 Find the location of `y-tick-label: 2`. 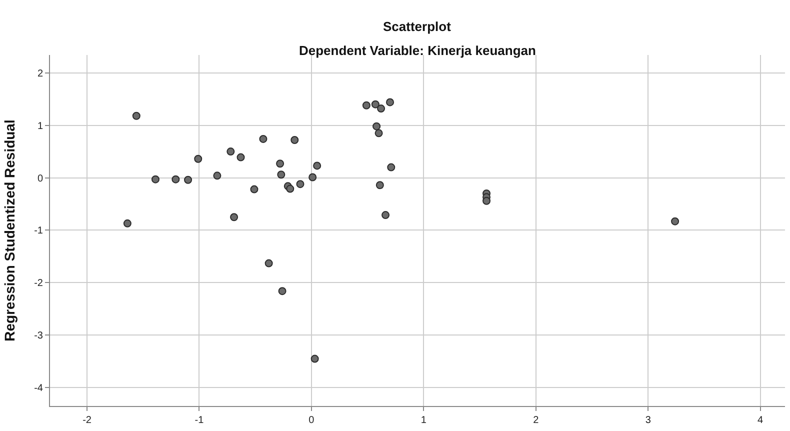

y-tick-label: 2 is located at coordinates (40, 74).